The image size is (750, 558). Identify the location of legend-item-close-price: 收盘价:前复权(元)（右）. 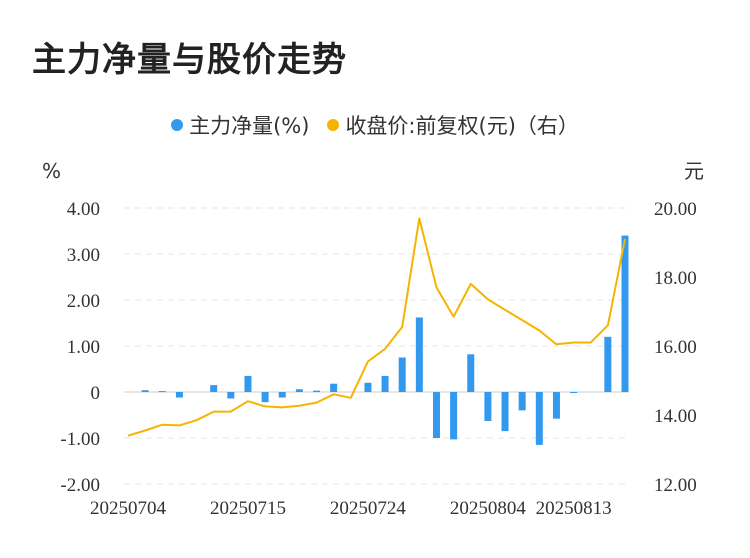
(453, 125).